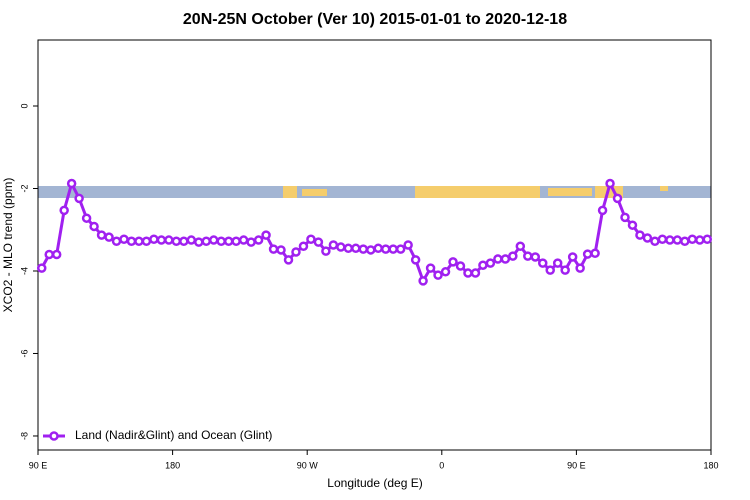 This screenshot has width=750, height=500. Describe the element at coordinates (374, 483) in the screenshot. I see `x-axis-label: Longitude (deg E)` at that location.